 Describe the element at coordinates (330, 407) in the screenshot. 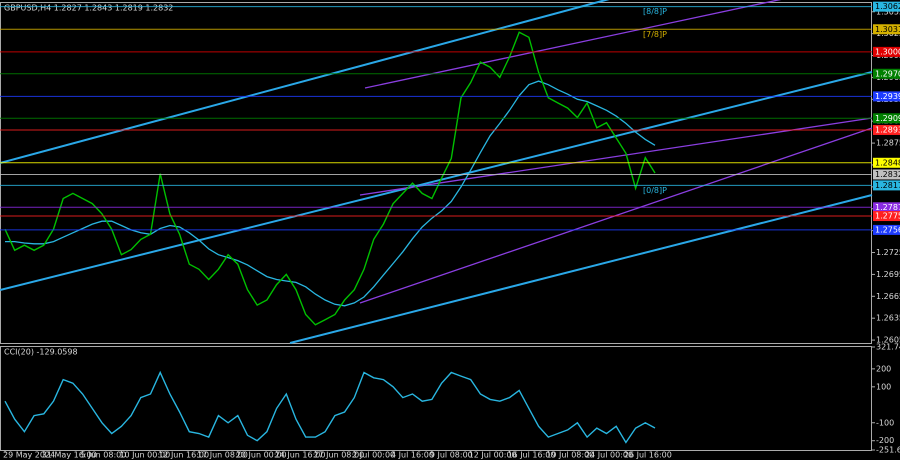

I see `price-line` at that location.